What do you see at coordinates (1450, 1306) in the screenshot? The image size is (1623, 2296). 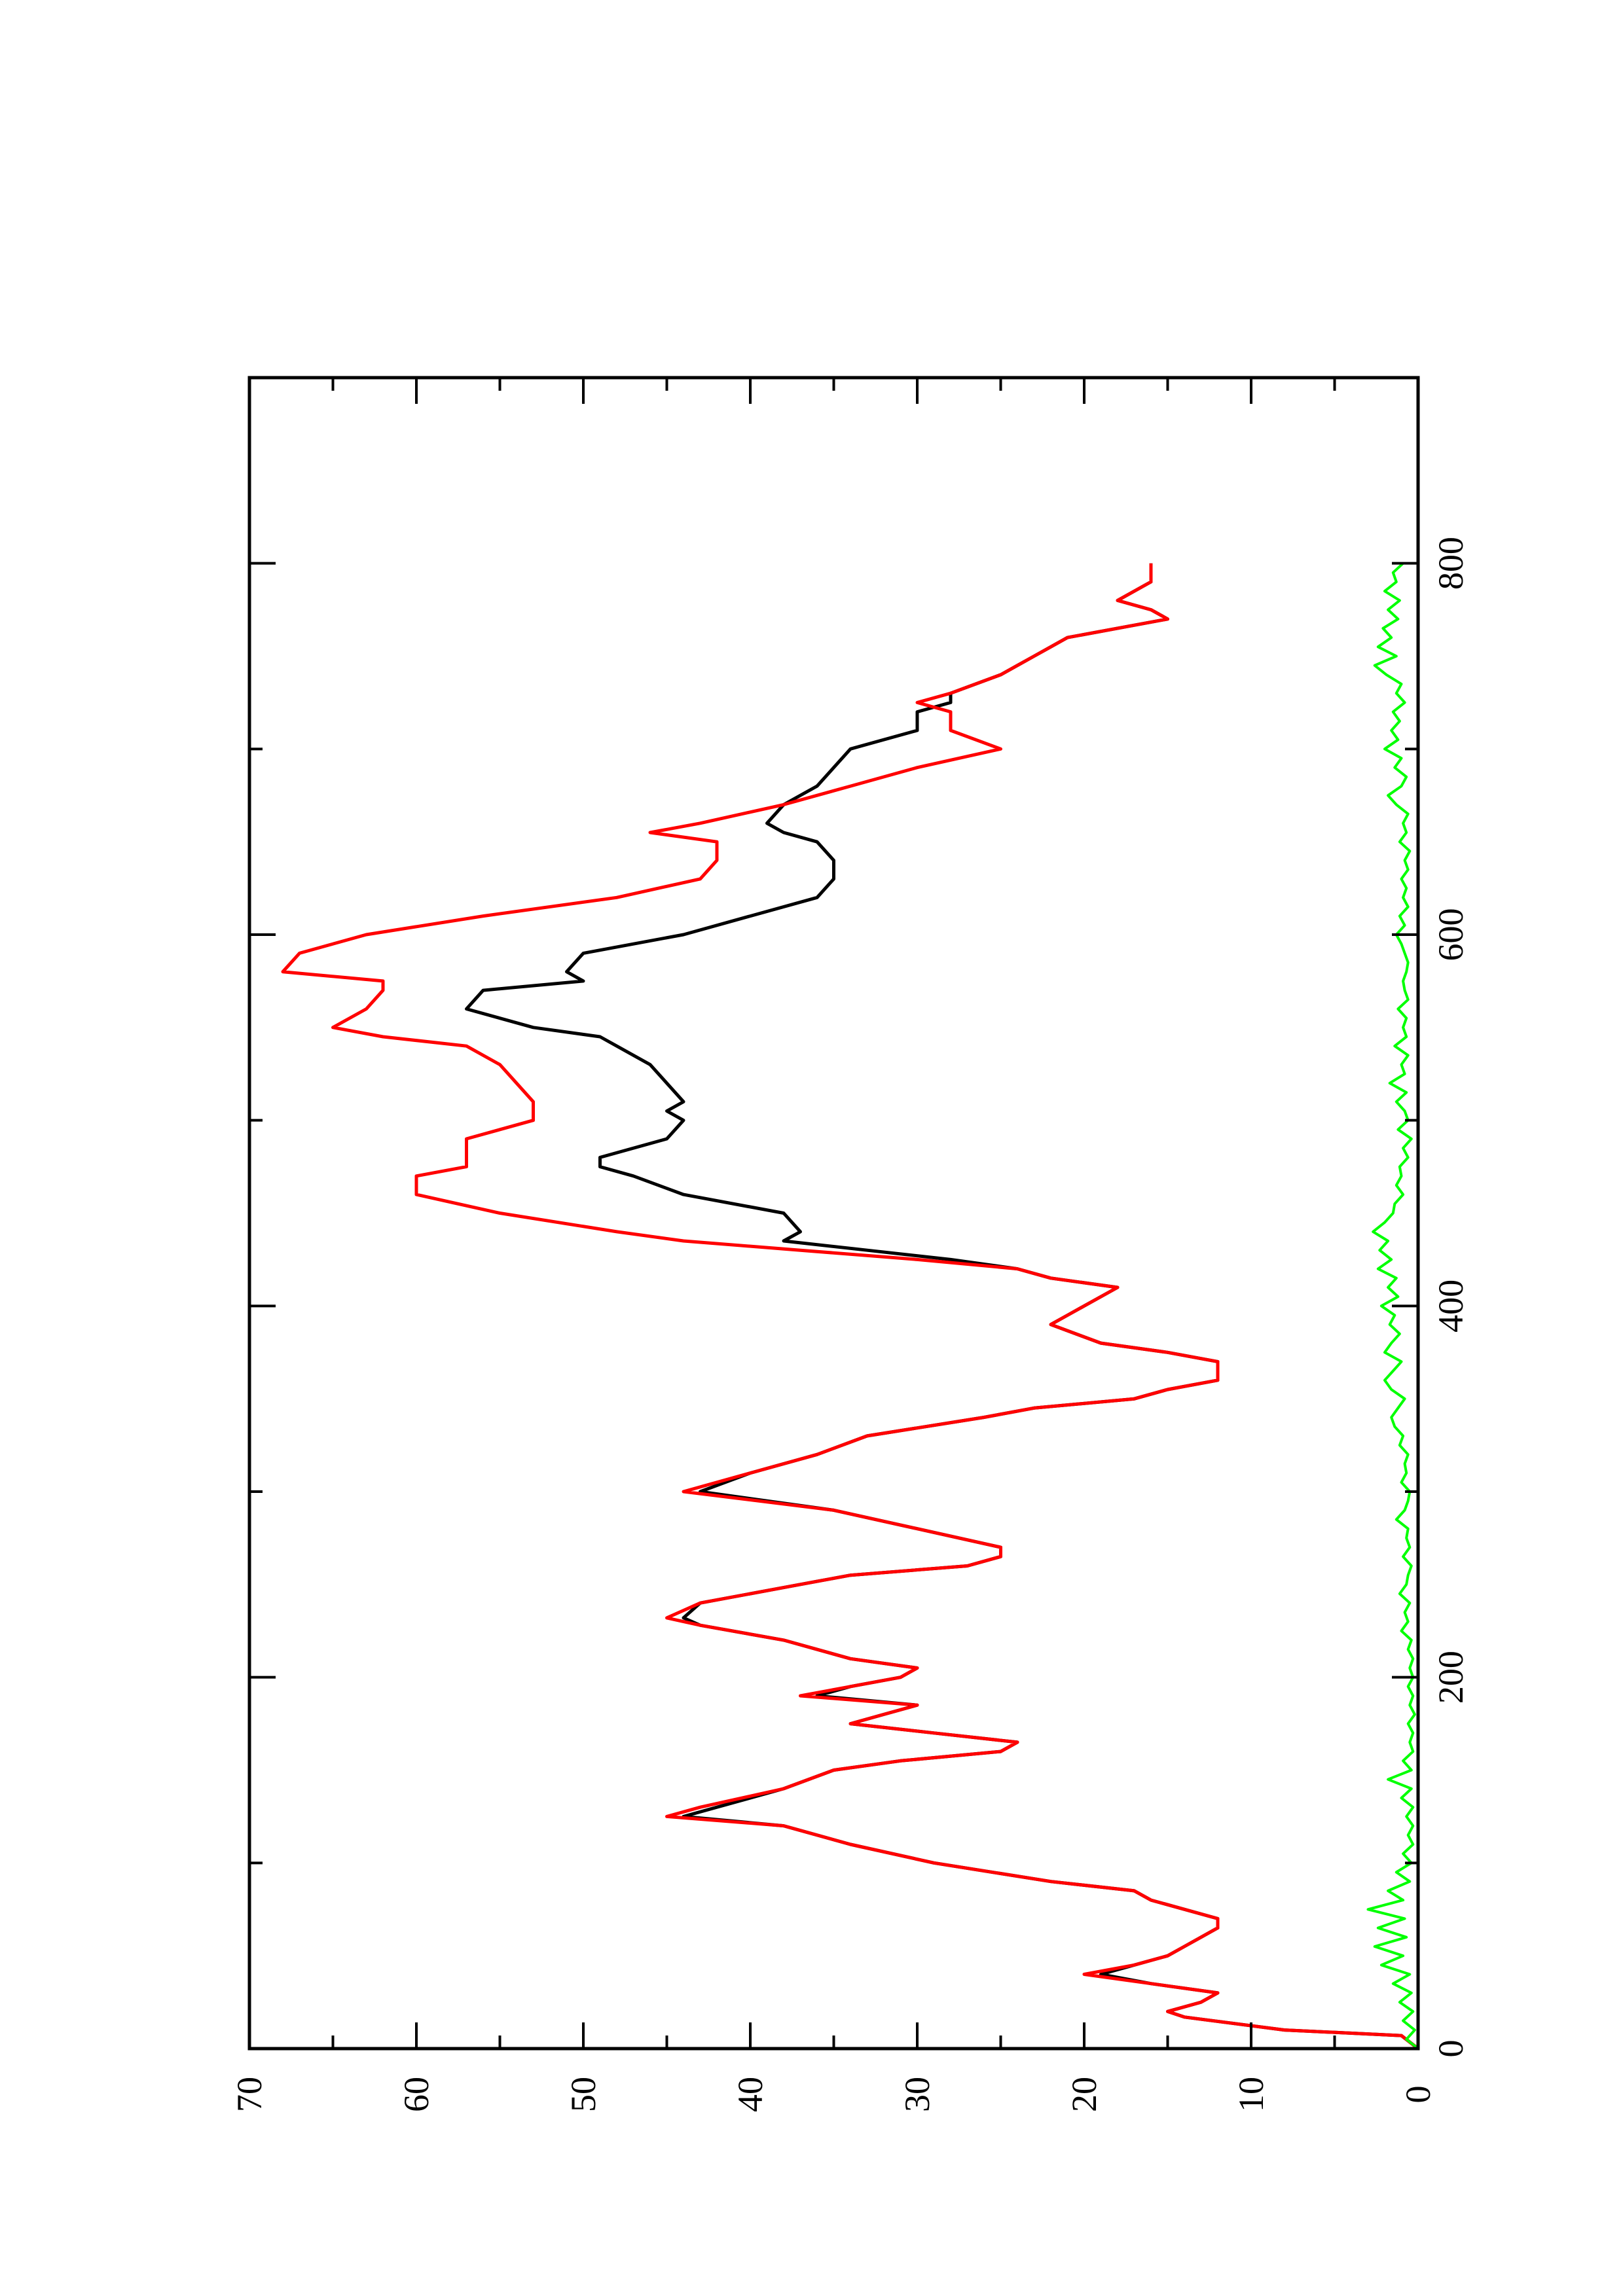 I see `x-tick-label: 400` at bounding box center [1450, 1306].